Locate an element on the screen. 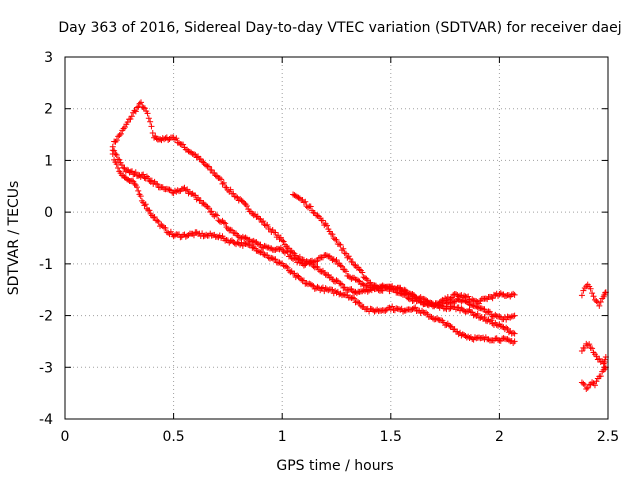 The image size is (640, 480). x-axis-label: GPS time / hours is located at coordinates (334, 466).